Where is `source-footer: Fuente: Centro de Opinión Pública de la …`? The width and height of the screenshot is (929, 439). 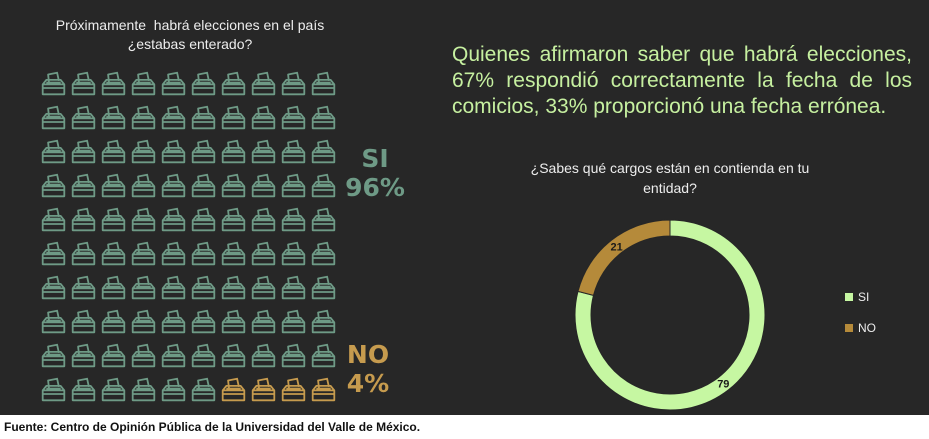
source-footer: Fuente: Centro de Opinión Pública de la … is located at coordinates (212, 427).